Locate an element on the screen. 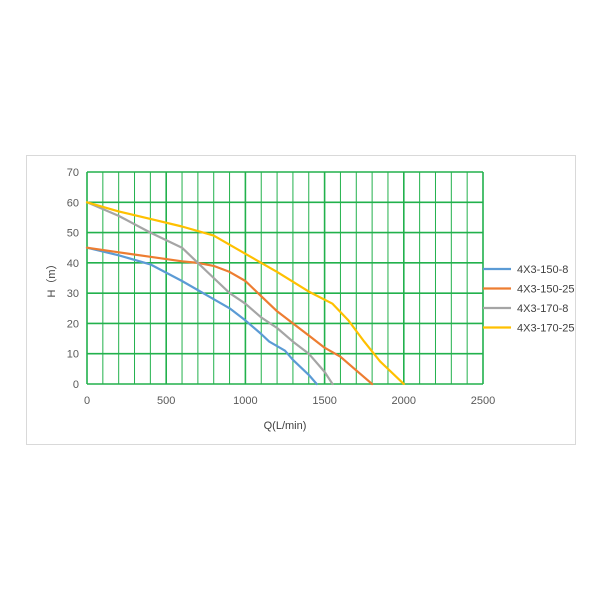 Image resolution: width=600 pixels, height=600 pixels. x-tick-label: 0 is located at coordinates (87, 401).